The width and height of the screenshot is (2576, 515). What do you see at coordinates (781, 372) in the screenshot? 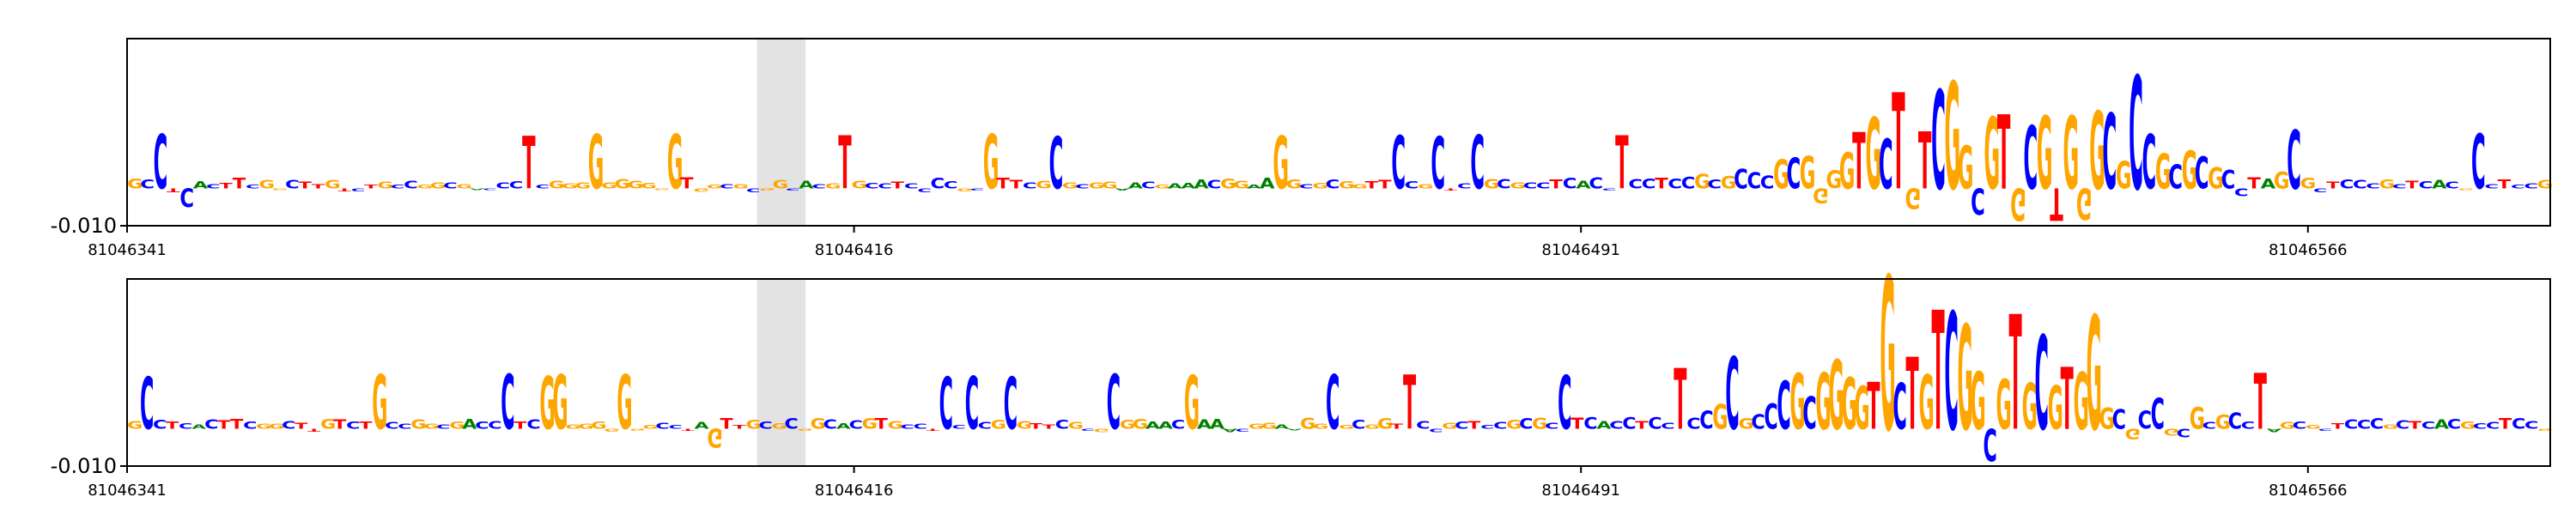
I see `highlight-region` at bounding box center [781, 372].